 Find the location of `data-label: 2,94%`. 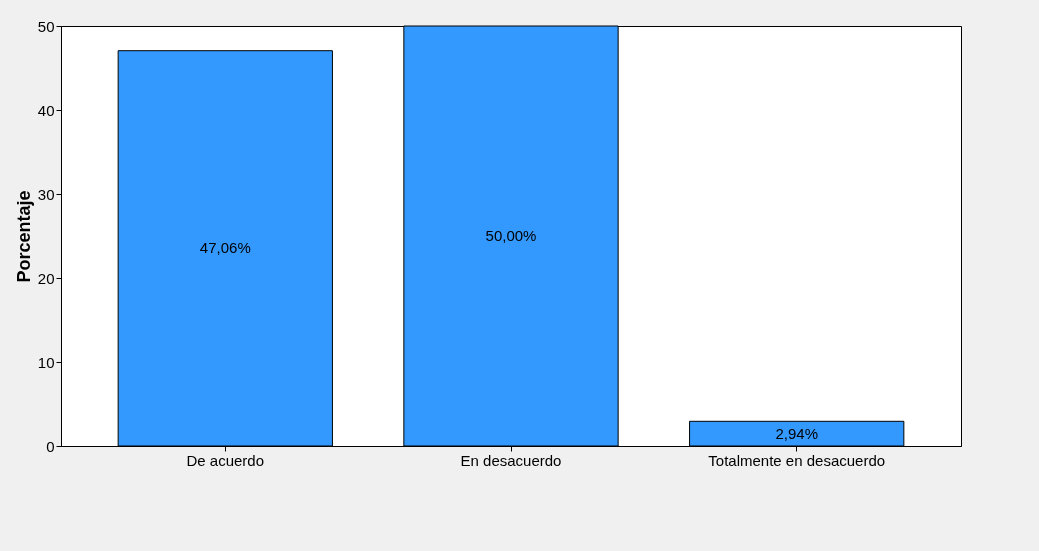

data-label: 2,94% is located at coordinates (796, 433).